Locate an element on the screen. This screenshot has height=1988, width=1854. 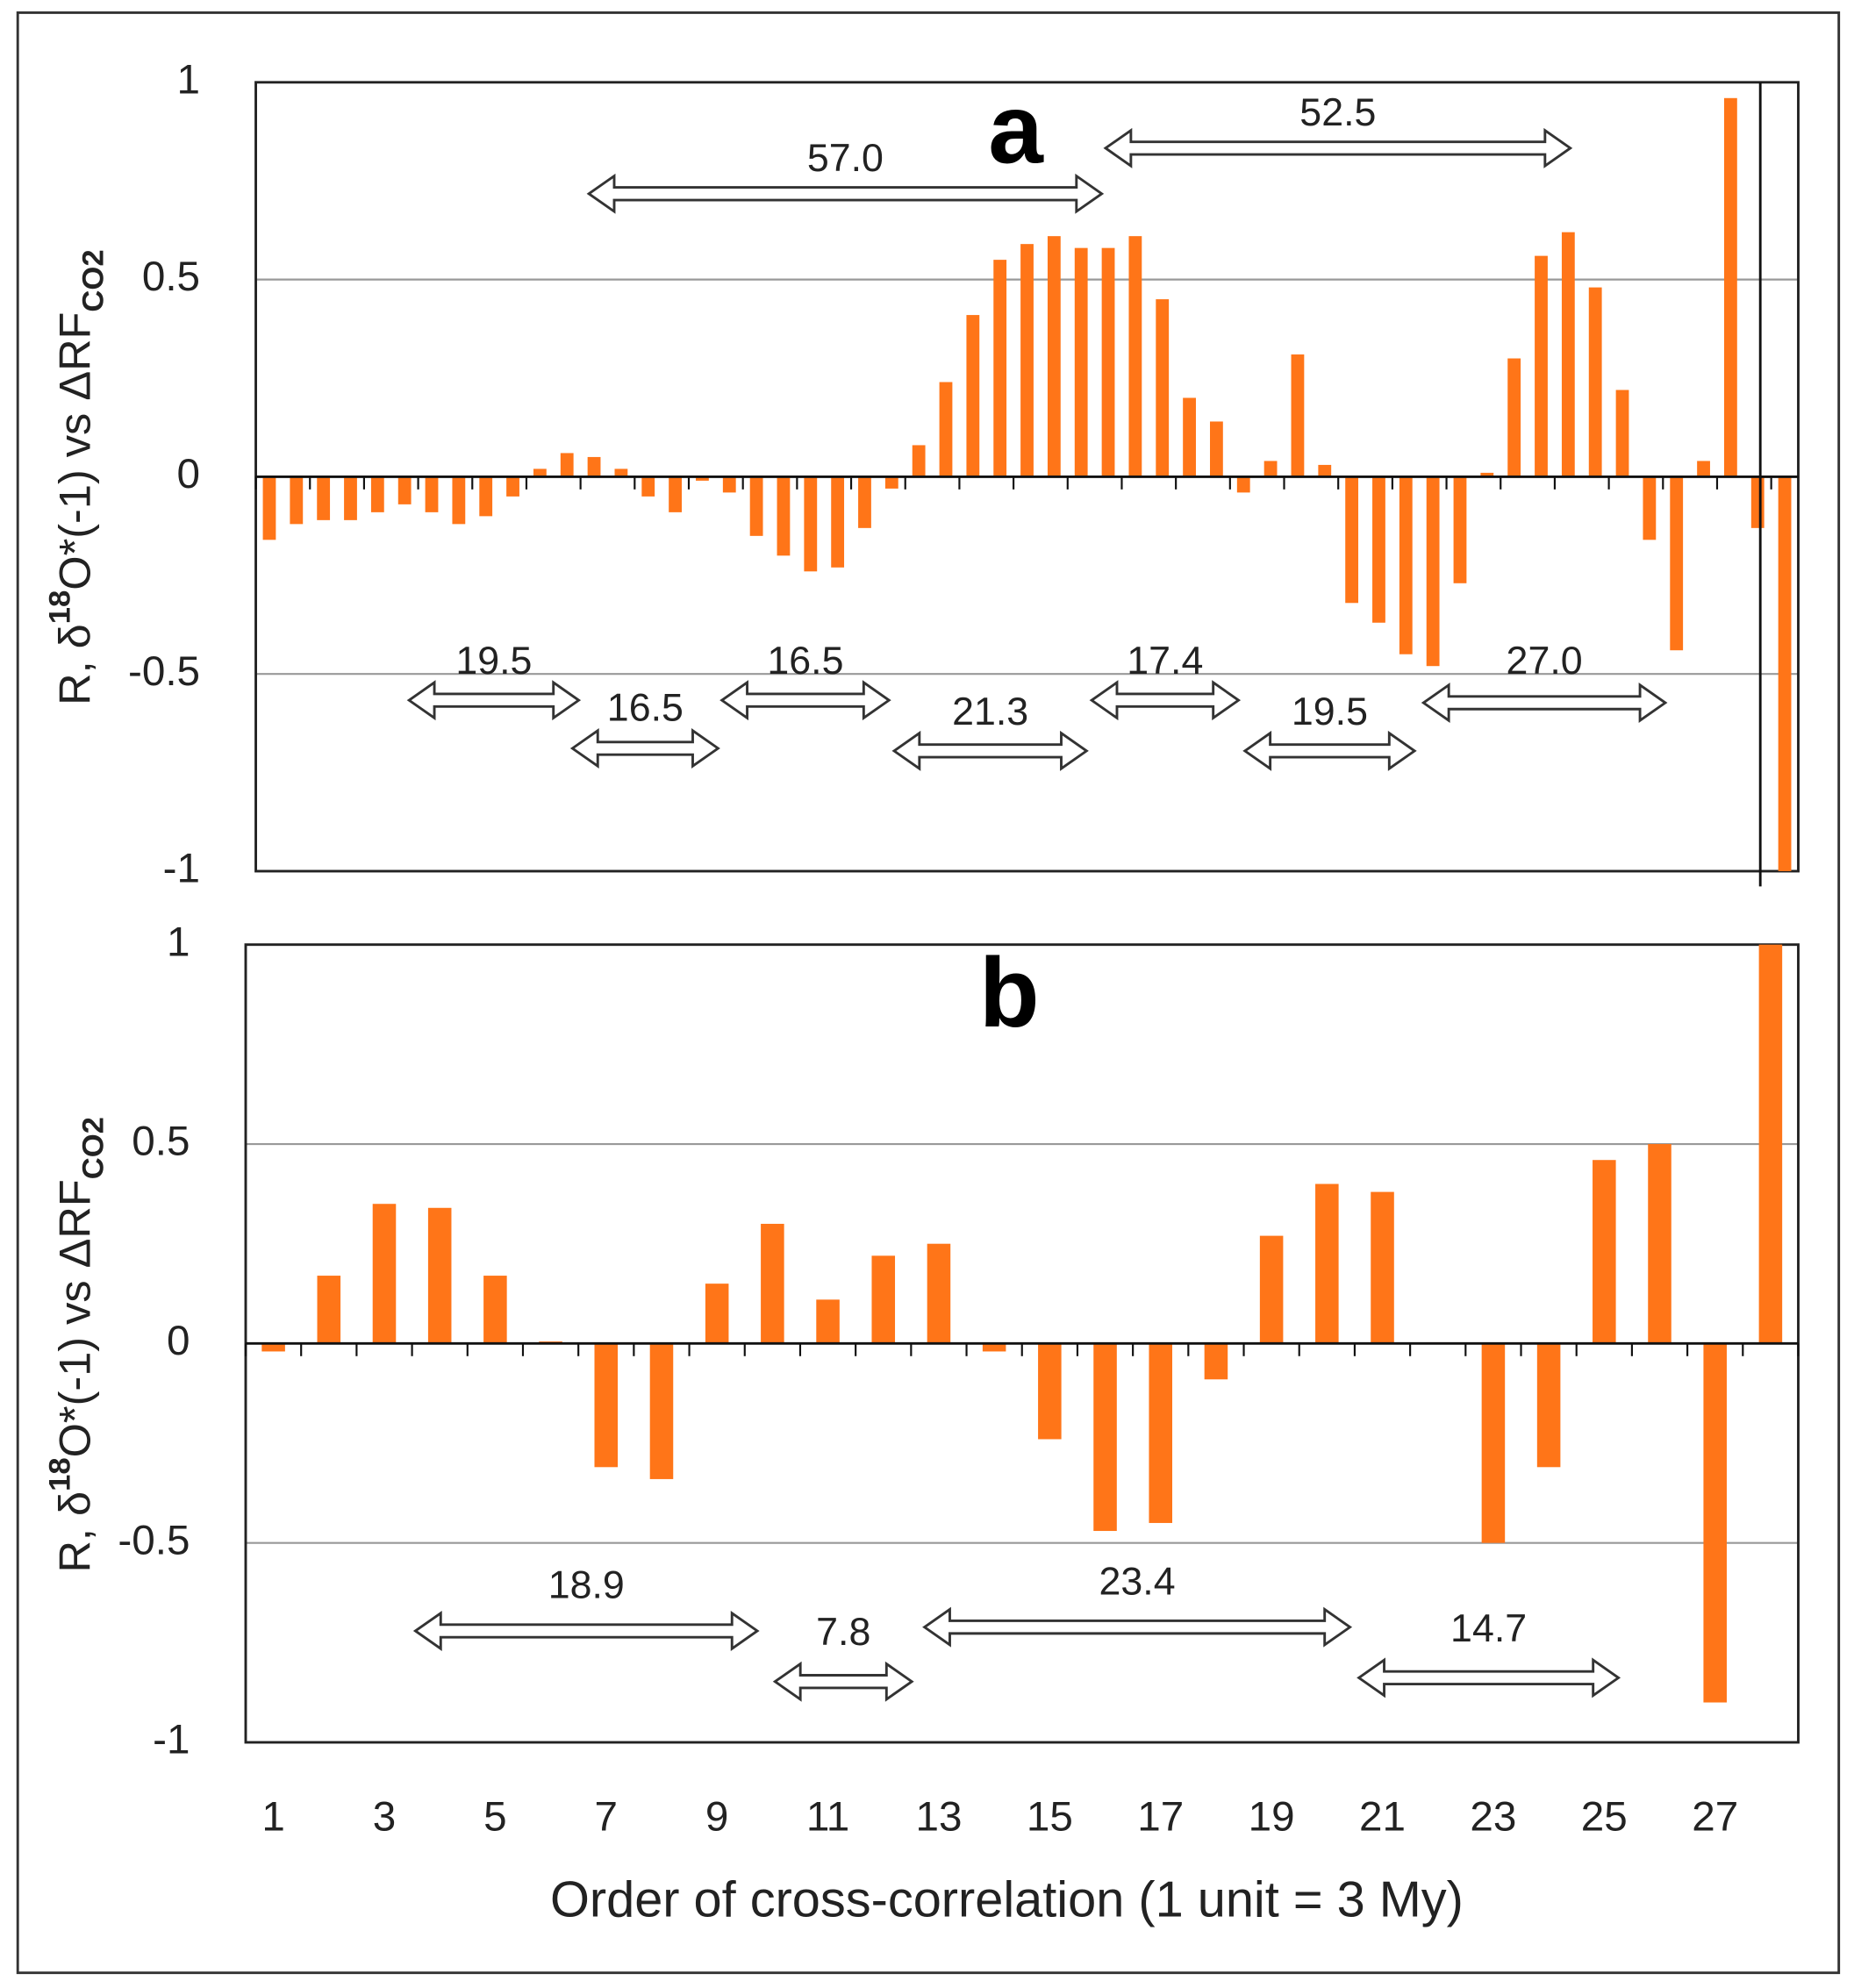
x-tick-label: 17 is located at coordinates (1160, 1817).